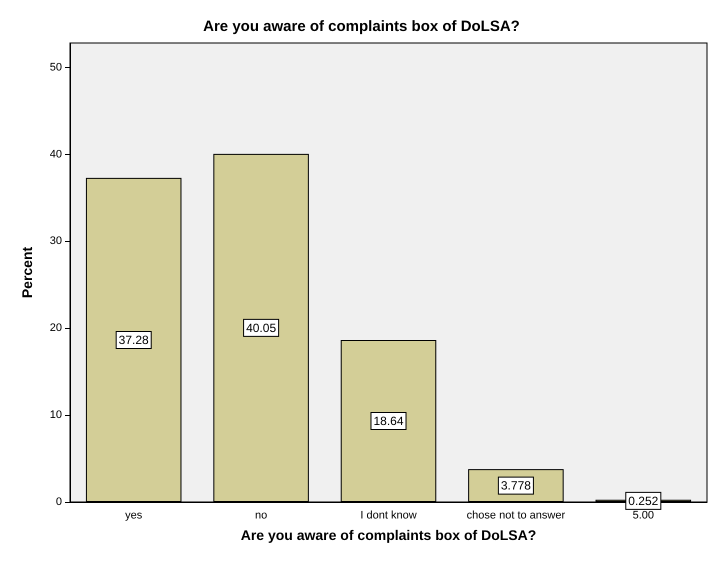  I want to click on data-label: 3.778, so click(516, 485).